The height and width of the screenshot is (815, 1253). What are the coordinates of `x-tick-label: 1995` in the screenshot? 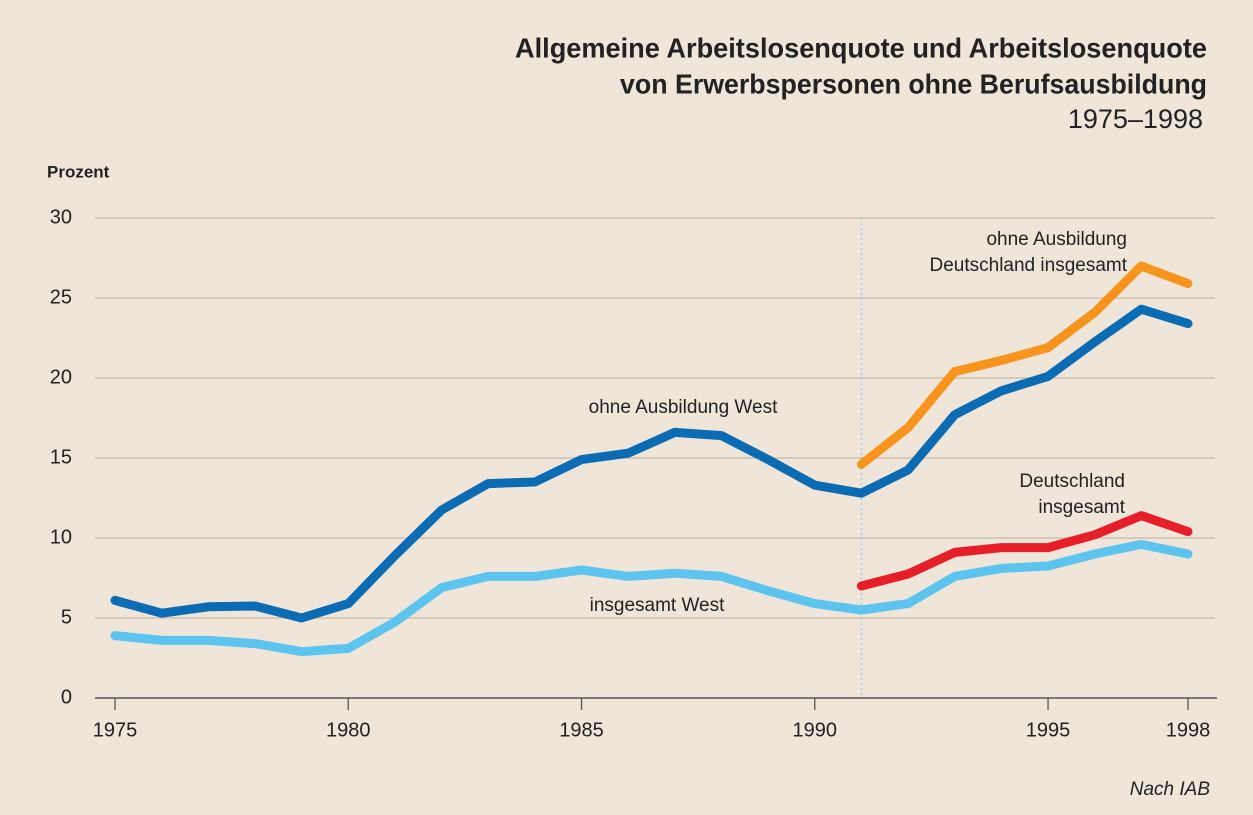 It's located at (1048, 730).